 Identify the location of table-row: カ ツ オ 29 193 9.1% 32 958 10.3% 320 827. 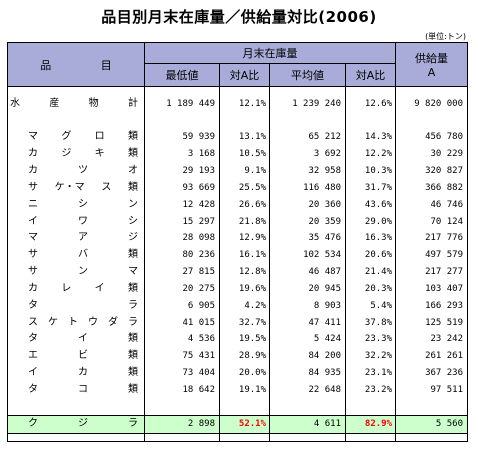
(237, 171).